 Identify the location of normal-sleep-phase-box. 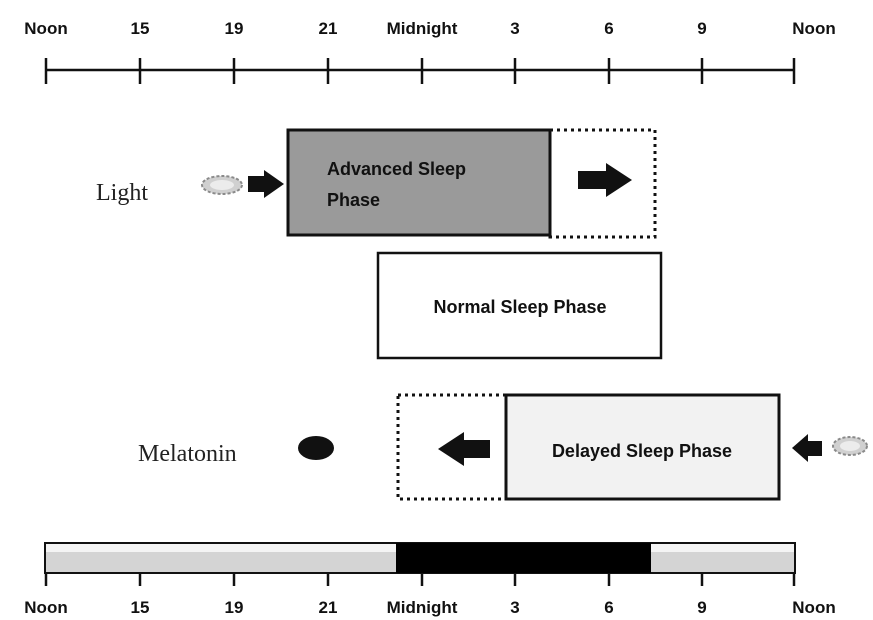
(519, 305).